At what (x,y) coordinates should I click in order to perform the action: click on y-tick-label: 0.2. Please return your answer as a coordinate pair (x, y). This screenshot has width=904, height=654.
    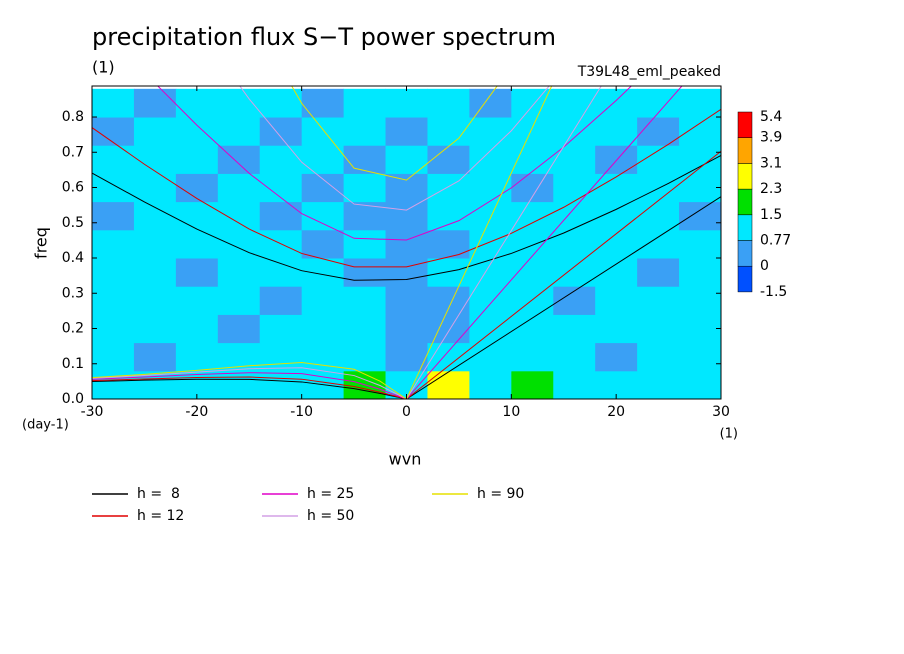
    Looking at the image, I should click on (73, 329).